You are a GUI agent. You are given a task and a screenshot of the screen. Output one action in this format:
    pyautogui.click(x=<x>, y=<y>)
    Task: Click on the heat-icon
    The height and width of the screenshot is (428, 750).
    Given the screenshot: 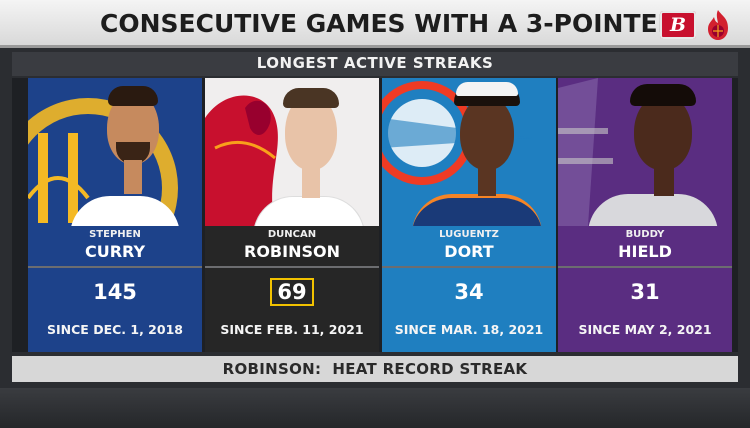 What is the action you would take?
    pyautogui.click(x=718, y=25)
    